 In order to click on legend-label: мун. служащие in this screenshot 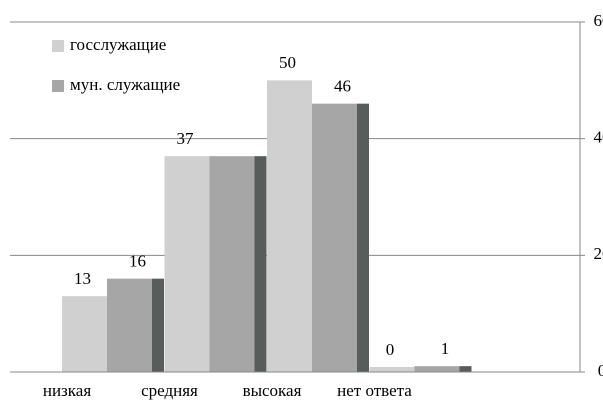, I will do `click(125, 84)`.